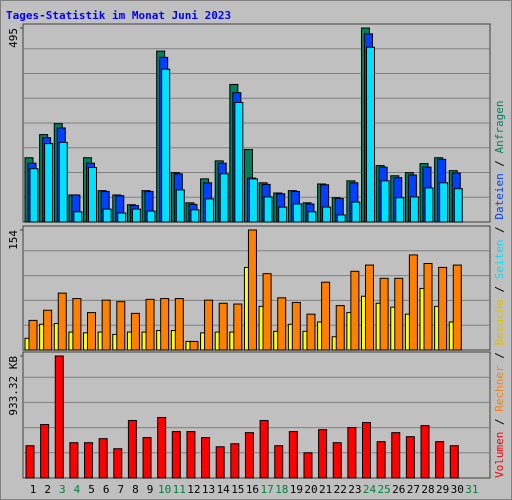 This screenshot has height=500, width=512. I want to click on x-tick-label: 24, so click(370, 489).